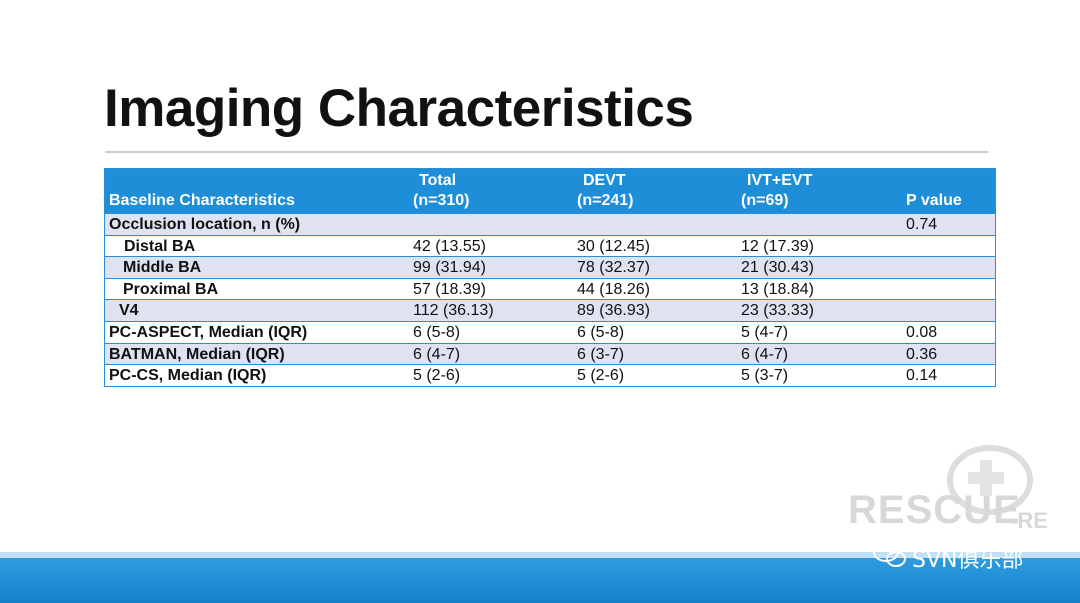  What do you see at coordinates (777, 289) in the screenshot?
I see `cell: 13 (18.84)` at bounding box center [777, 289].